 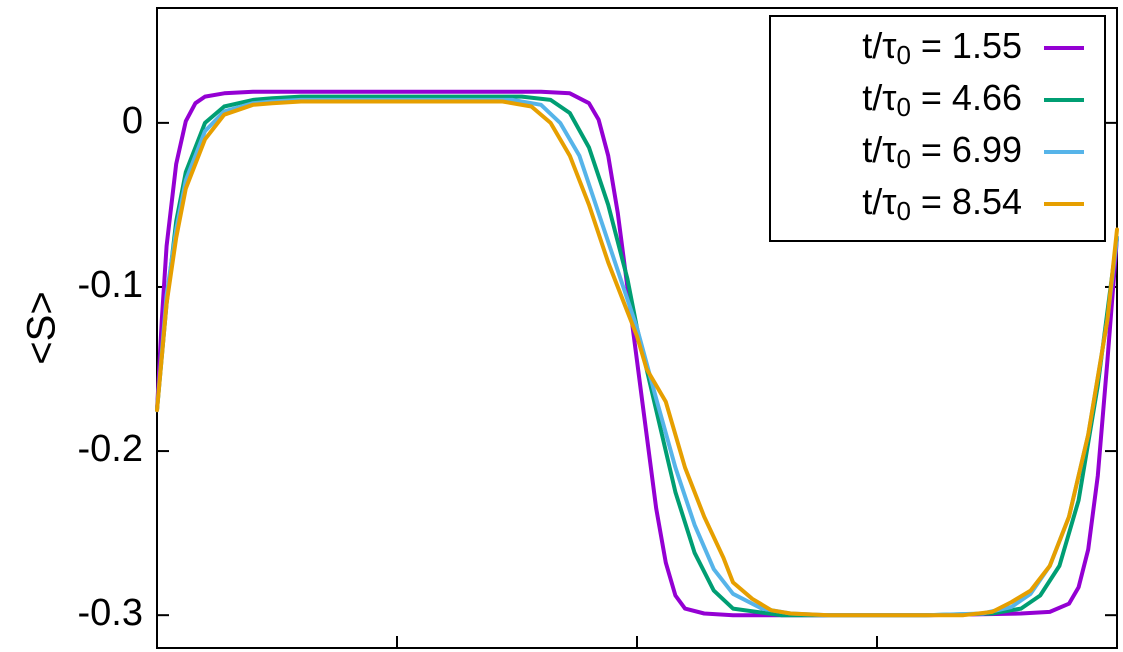 I want to click on legend-label-1: t/τ0 = 4.66, so click(x=942, y=99).